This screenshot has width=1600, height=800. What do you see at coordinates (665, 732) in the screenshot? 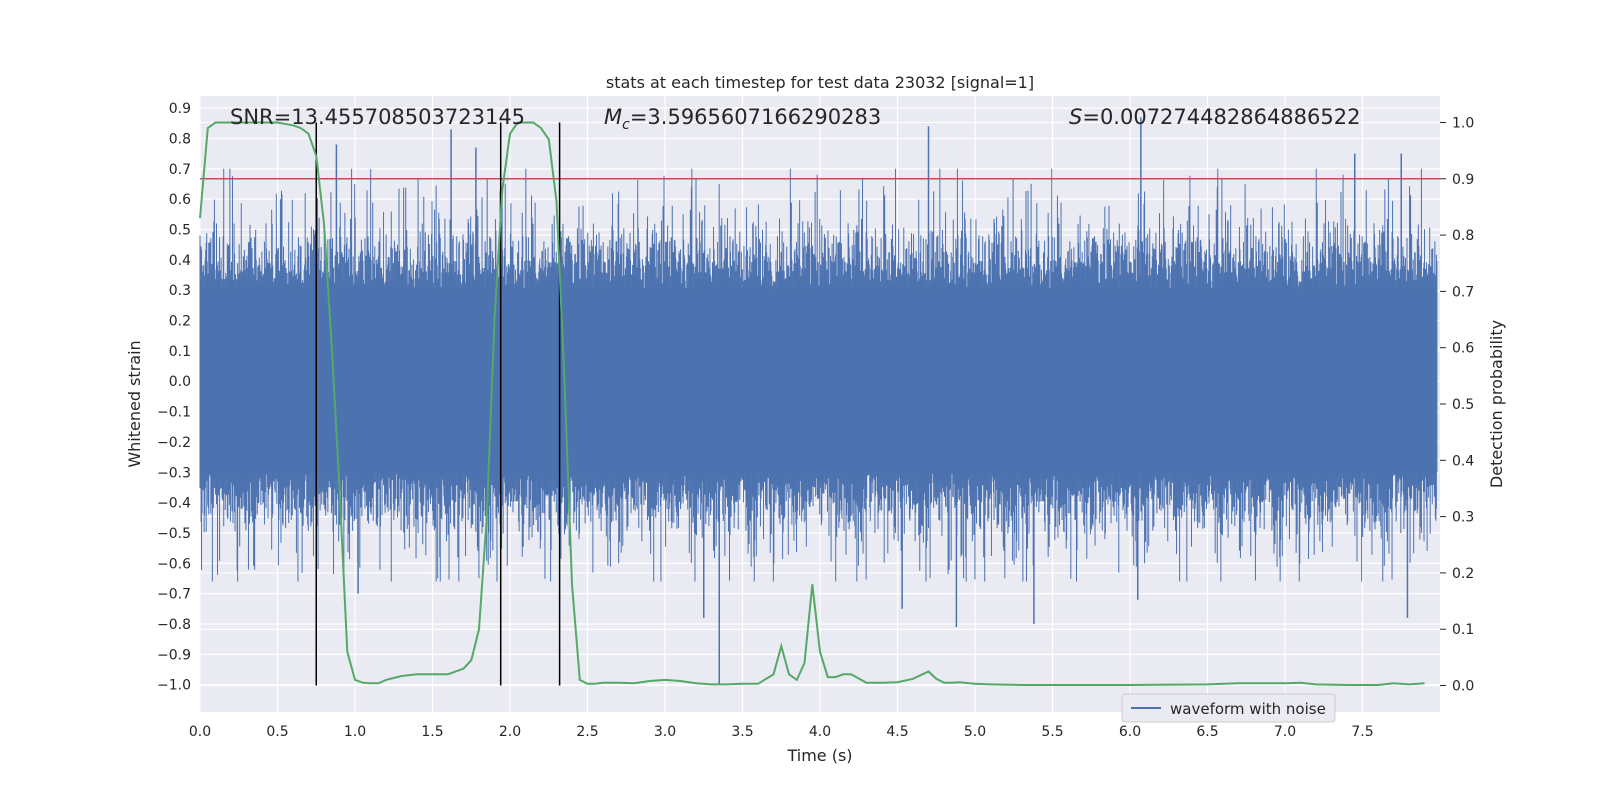
I see `x-tick-label: 3.0` at bounding box center [665, 732].